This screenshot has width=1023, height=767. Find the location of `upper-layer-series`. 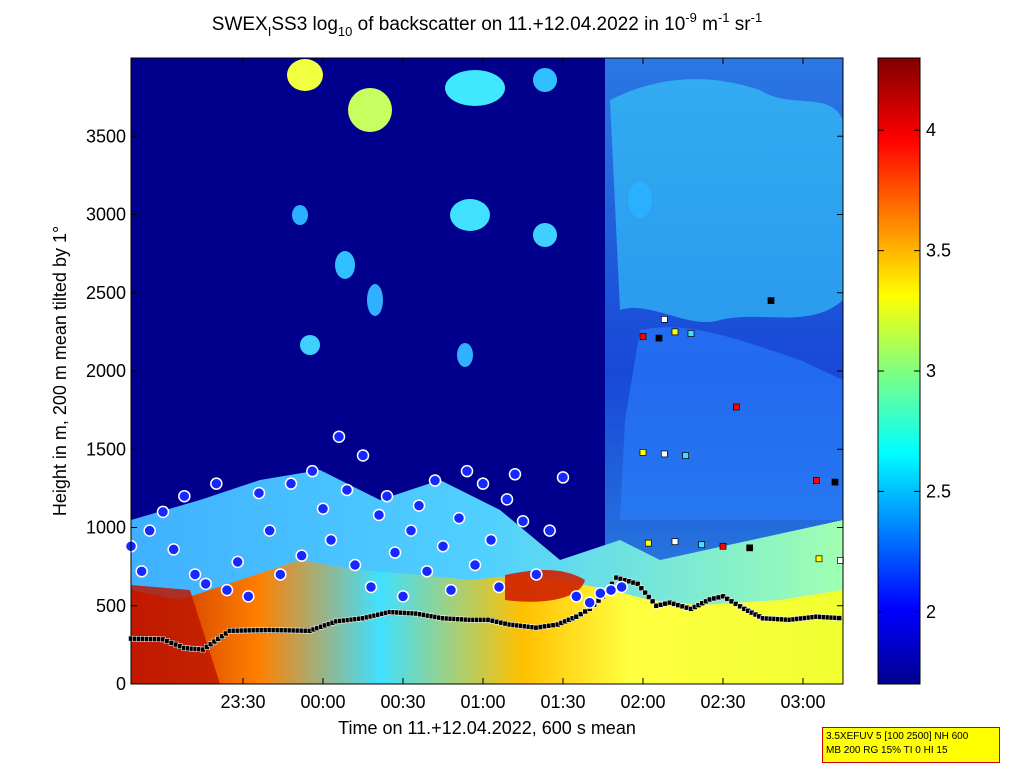

upper-layer-series is located at coordinates (741, 430).